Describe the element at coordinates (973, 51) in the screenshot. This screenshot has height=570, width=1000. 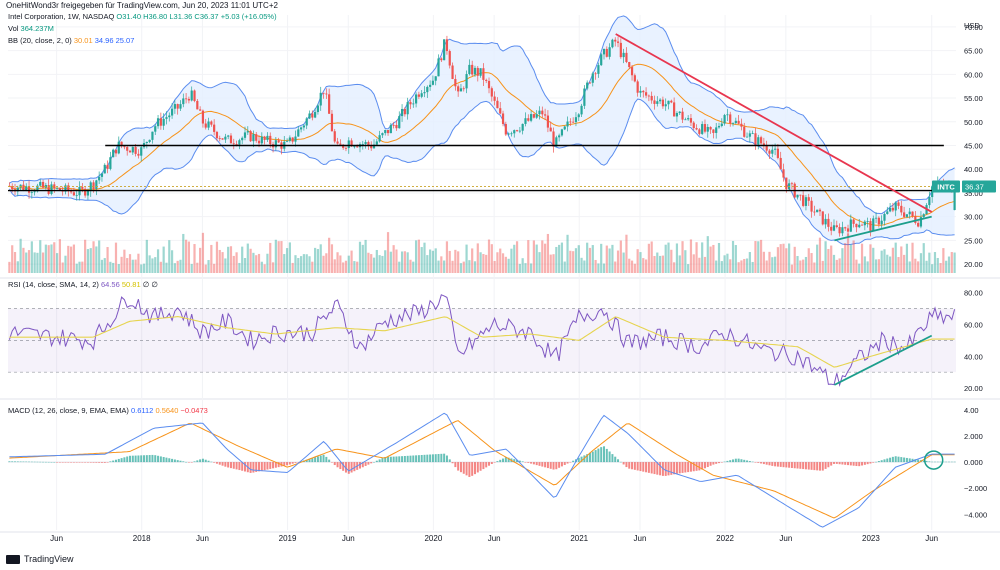
I see `price-tick-label: 65.00` at that location.